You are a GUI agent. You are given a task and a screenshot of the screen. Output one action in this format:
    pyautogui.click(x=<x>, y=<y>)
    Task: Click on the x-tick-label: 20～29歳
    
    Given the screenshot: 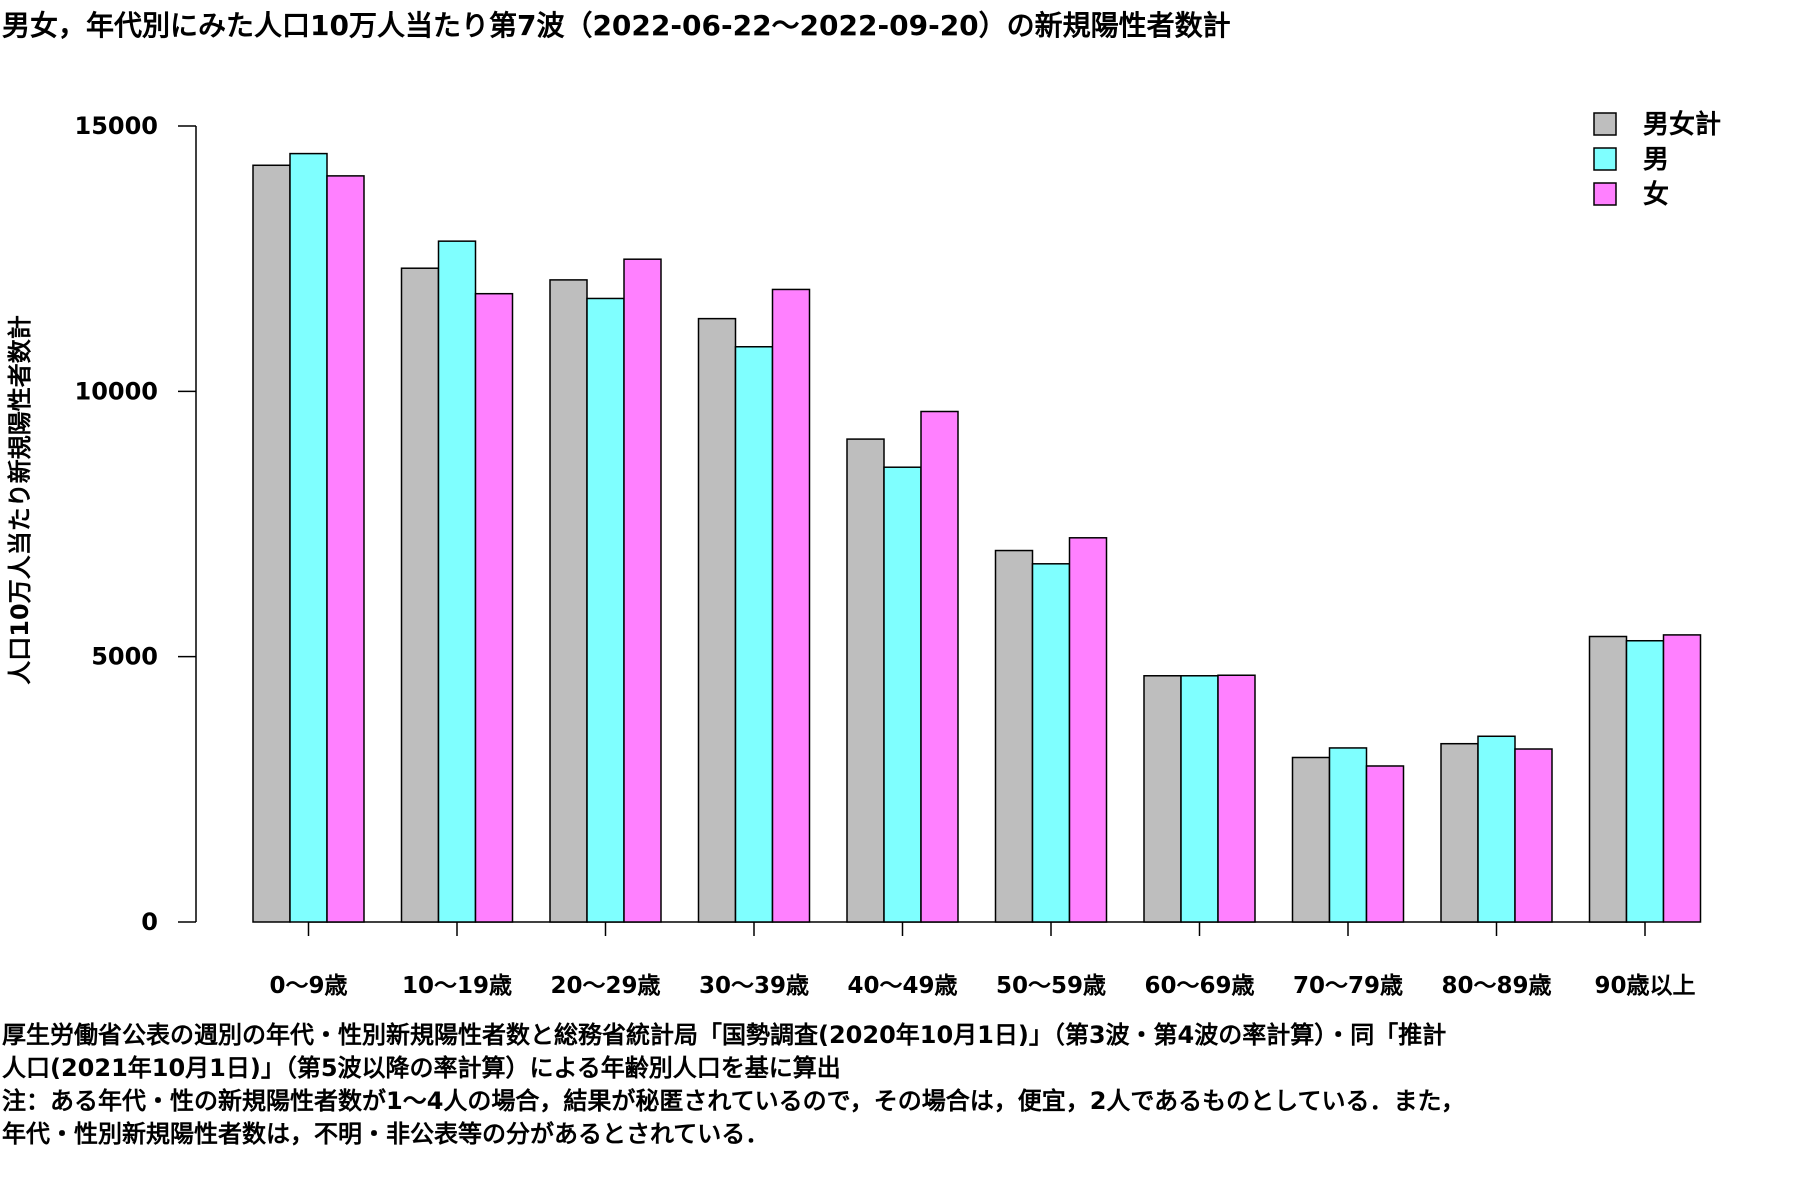 What is the action you would take?
    pyautogui.click(x=605, y=986)
    